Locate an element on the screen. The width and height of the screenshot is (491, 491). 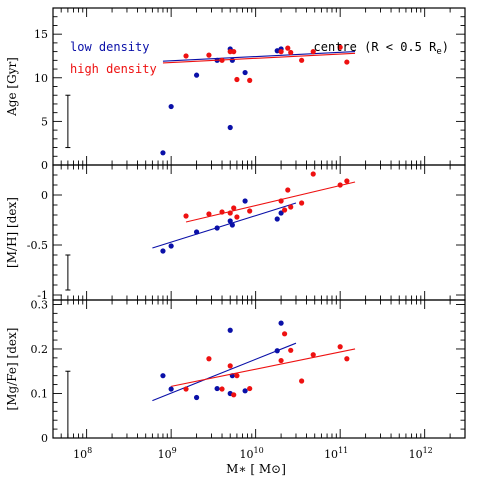
y-tick-label: 0.1 is located at coordinates (40, 393).